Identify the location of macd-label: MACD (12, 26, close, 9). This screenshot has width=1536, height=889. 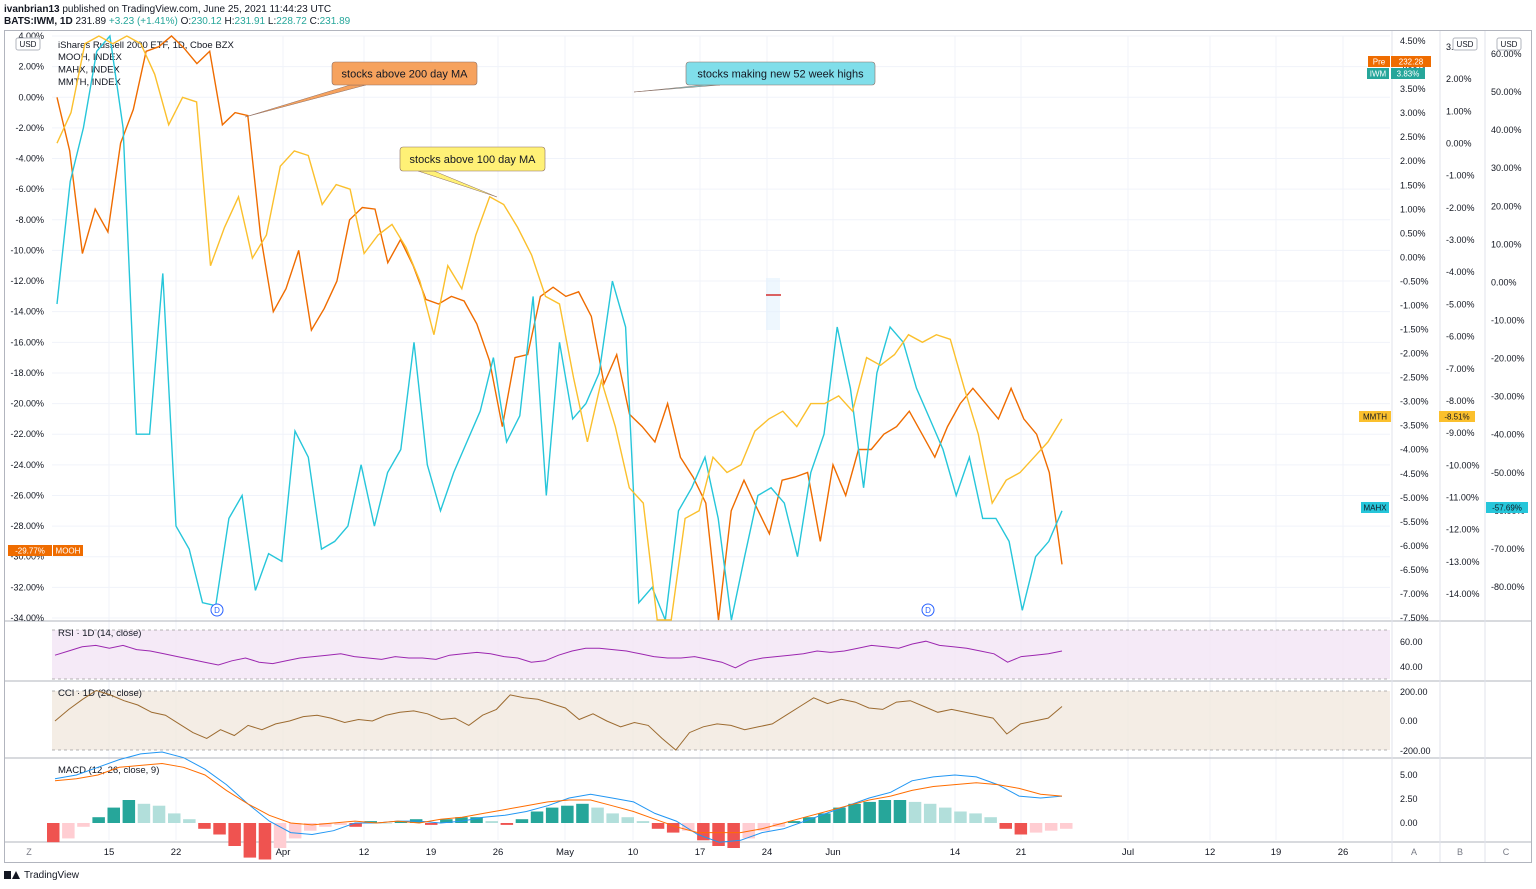
(108, 770).